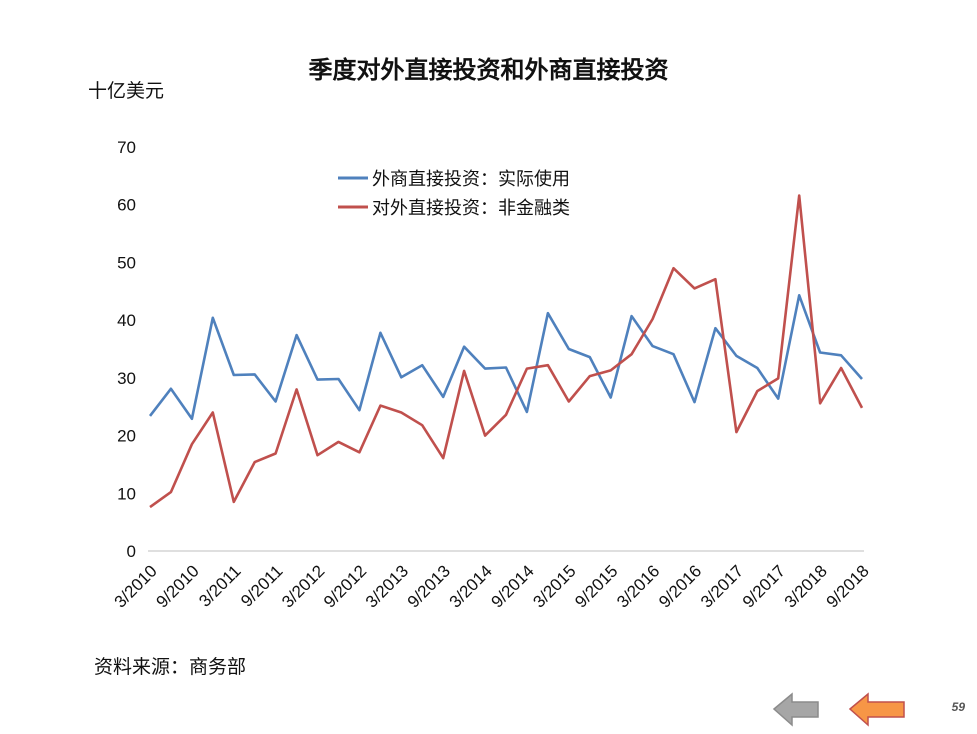  What do you see at coordinates (261, 585) in the screenshot?
I see `x-tick-label: 9/2011` at bounding box center [261, 585].